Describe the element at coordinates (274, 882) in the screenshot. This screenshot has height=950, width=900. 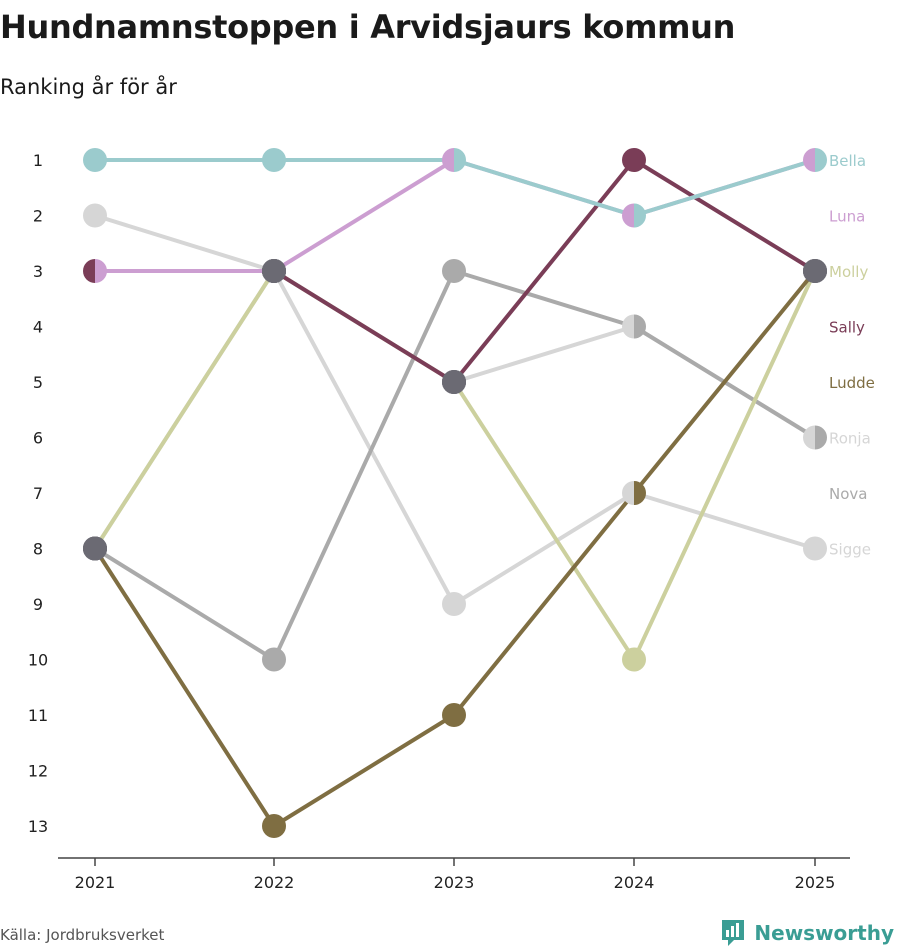
I see `x-tick-2022: 2022` at that location.